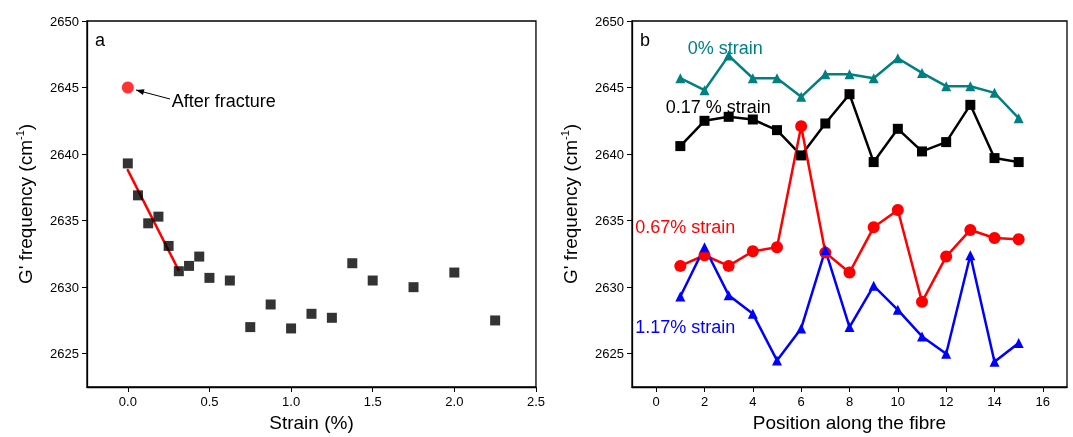 This screenshot has width=1073, height=437. What do you see at coordinates (656, 401) in the screenshot?
I see `x-tick-label: 0` at bounding box center [656, 401].